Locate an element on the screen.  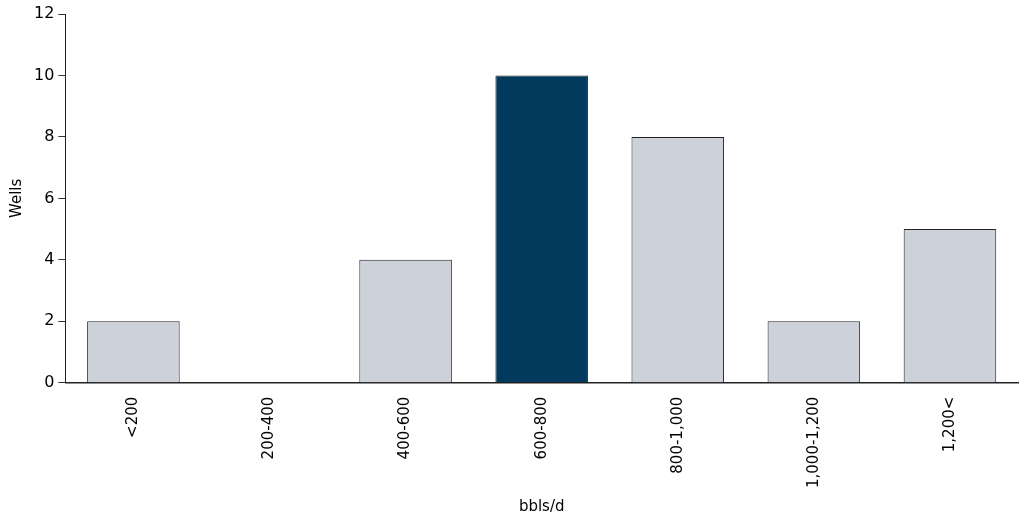
x-axis-title: bbls/d is located at coordinates (541, 505).